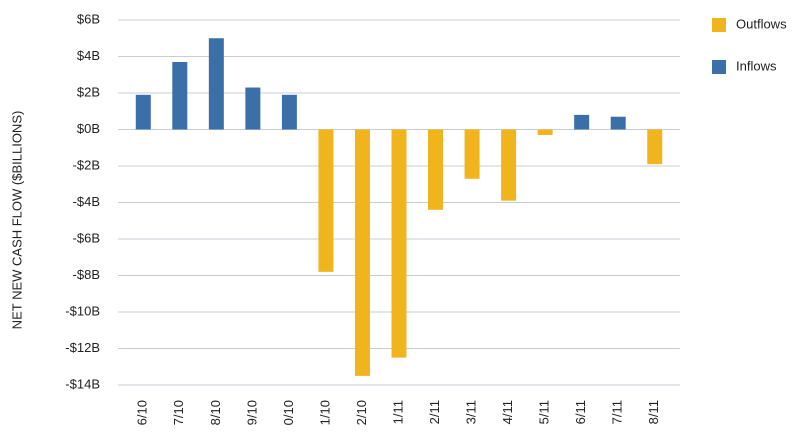 The height and width of the screenshot is (441, 809). I want to click on legend-label: Outflows, so click(761, 23).